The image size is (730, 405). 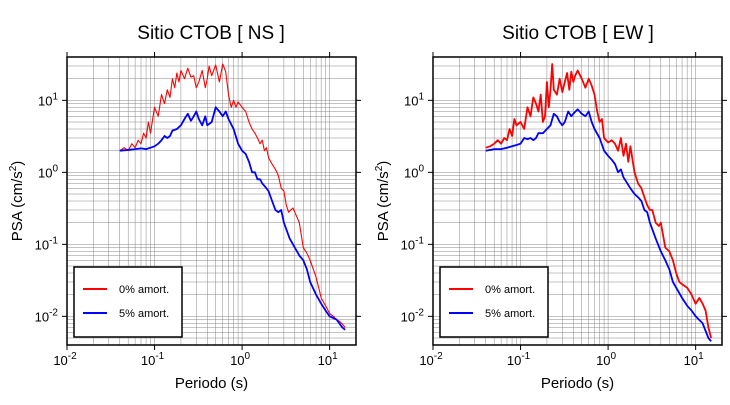 I want to click on chart-title: Sitio CTOB [ EW ], so click(x=578, y=33).